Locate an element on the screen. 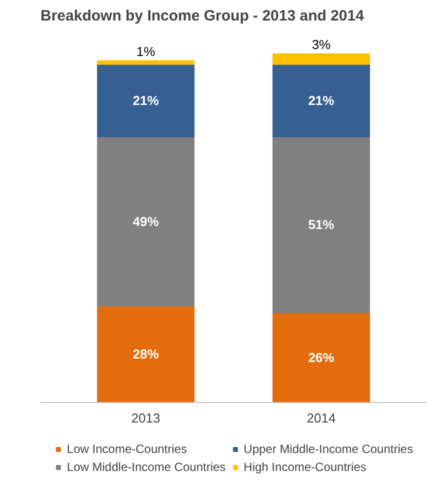 The height and width of the screenshot is (501, 441). data-label: 3% is located at coordinates (322, 44).